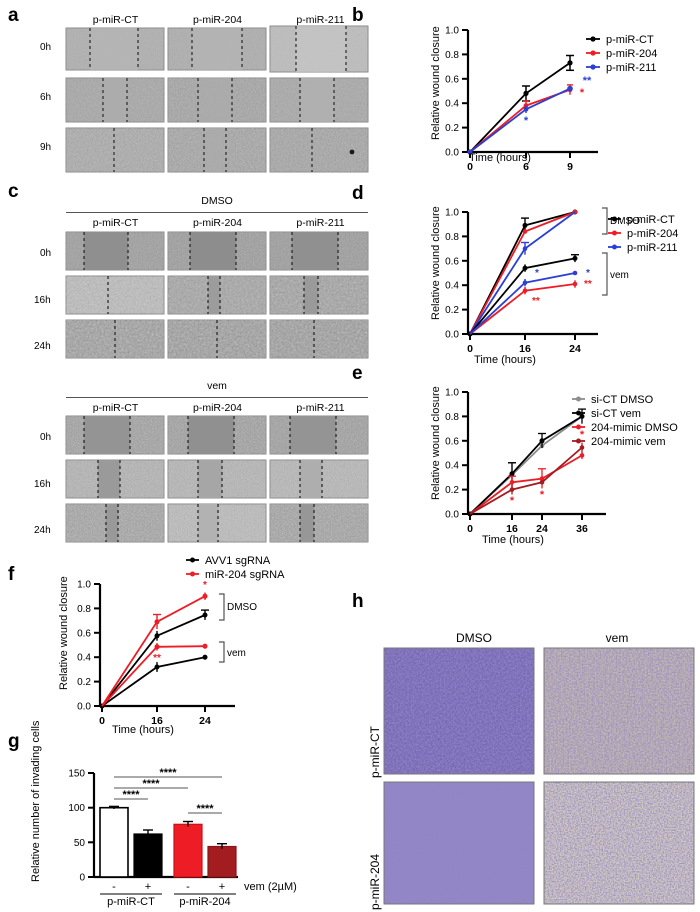  I want to click on panel-g-group-label-0: p-miR-CT, so click(131, 902).